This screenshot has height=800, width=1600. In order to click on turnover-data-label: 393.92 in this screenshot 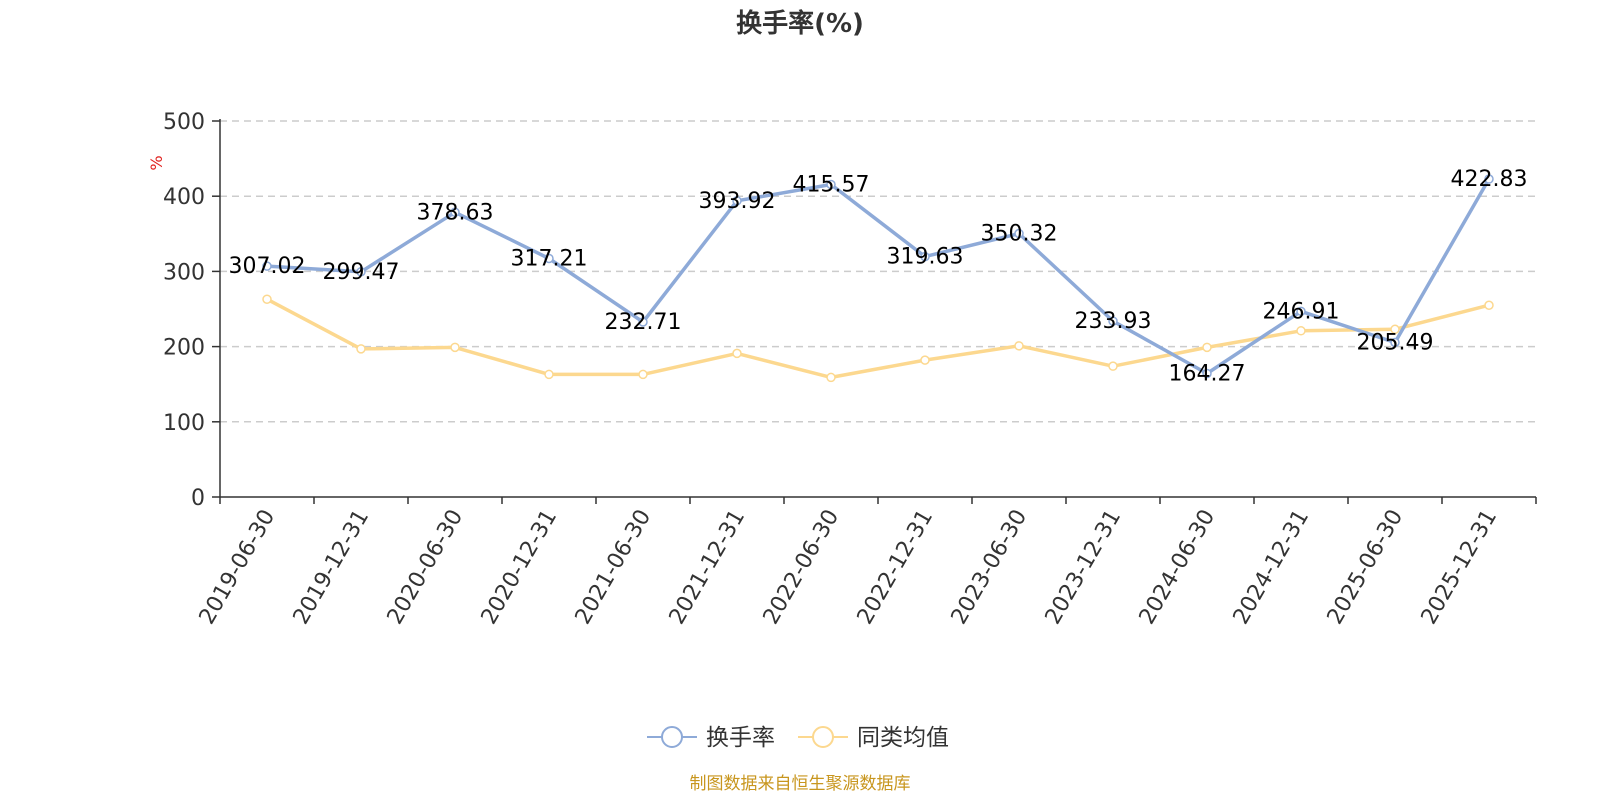, I will do `click(737, 201)`.